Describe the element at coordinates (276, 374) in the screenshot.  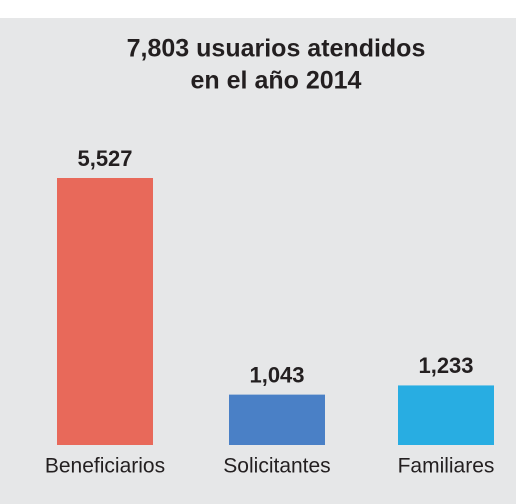
I see `value-label: 1,043` at that location.